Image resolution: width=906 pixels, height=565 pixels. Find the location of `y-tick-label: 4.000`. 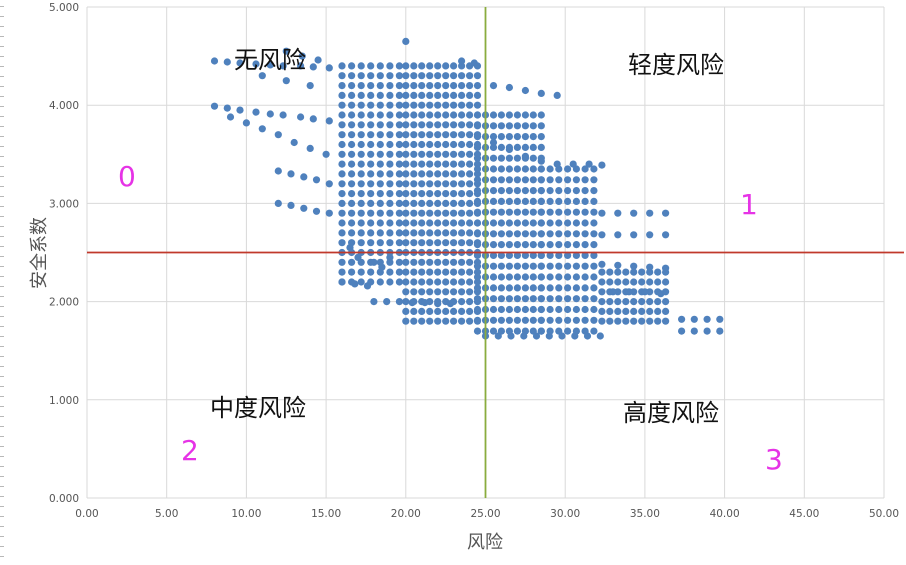

y-tick-label: 4.000 is located at coordinates (64, 106).